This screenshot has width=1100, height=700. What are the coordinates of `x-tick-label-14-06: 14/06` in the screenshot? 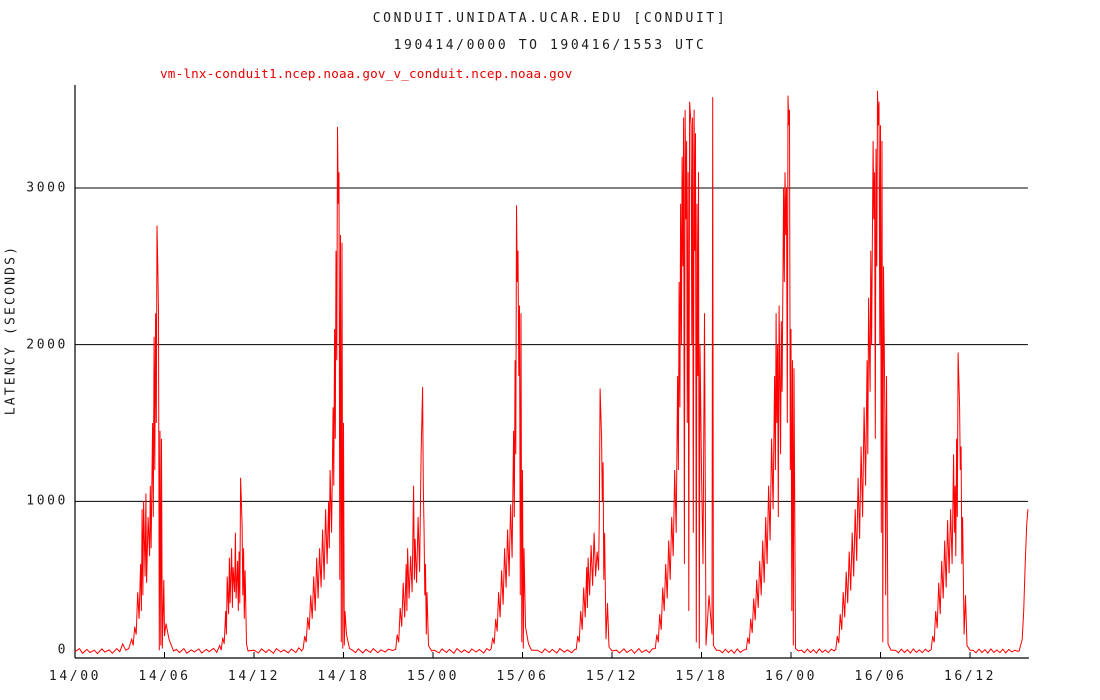 It's located at (164, 676).